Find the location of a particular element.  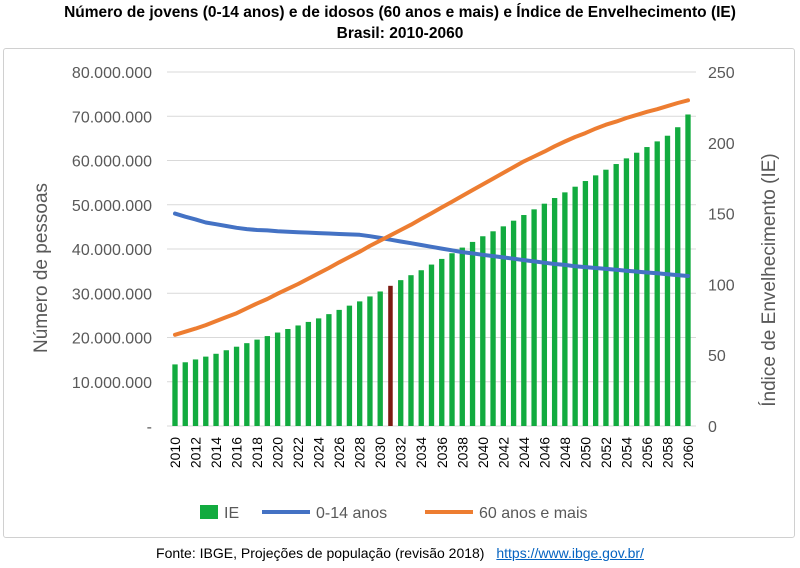

ie-bar-2025 is located at coordinates (329, 370).